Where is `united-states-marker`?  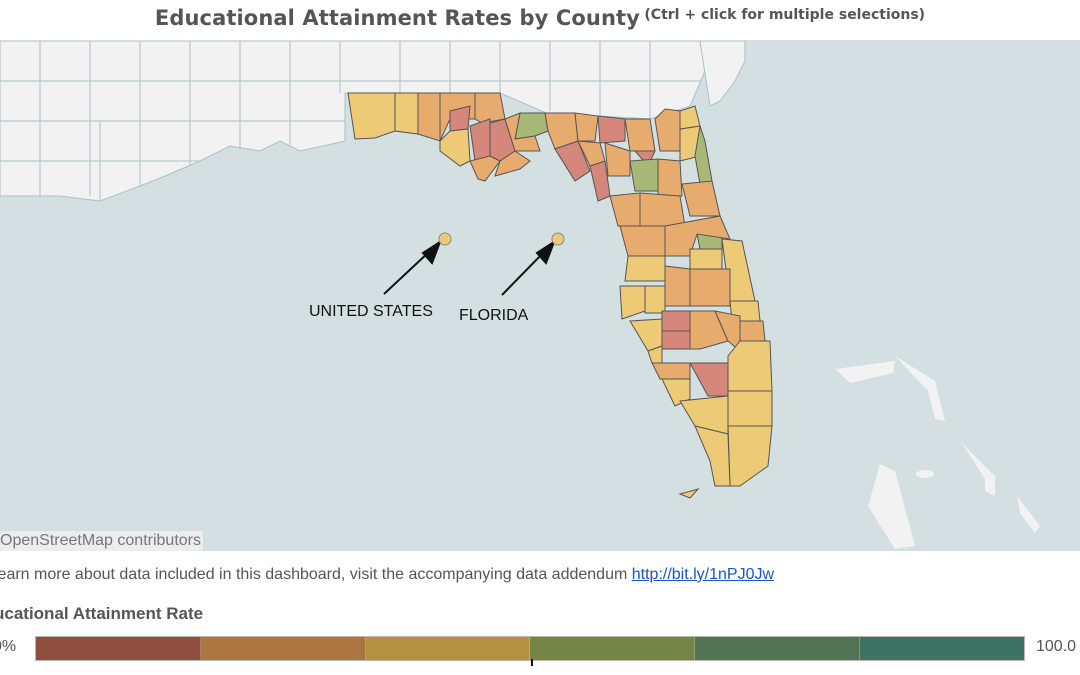
united-states-marker is located at coordinates (445, 239).